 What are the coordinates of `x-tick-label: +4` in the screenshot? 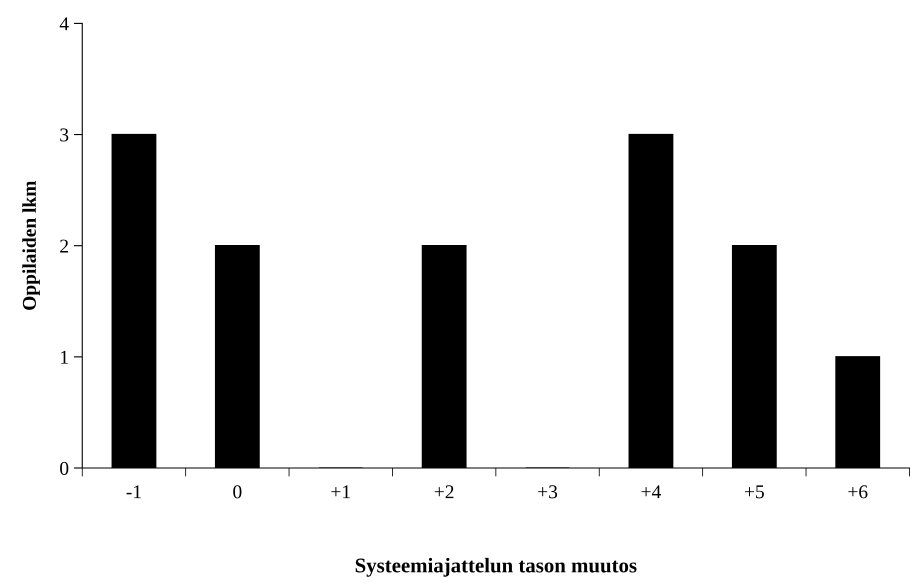 It's located at (651, 491).